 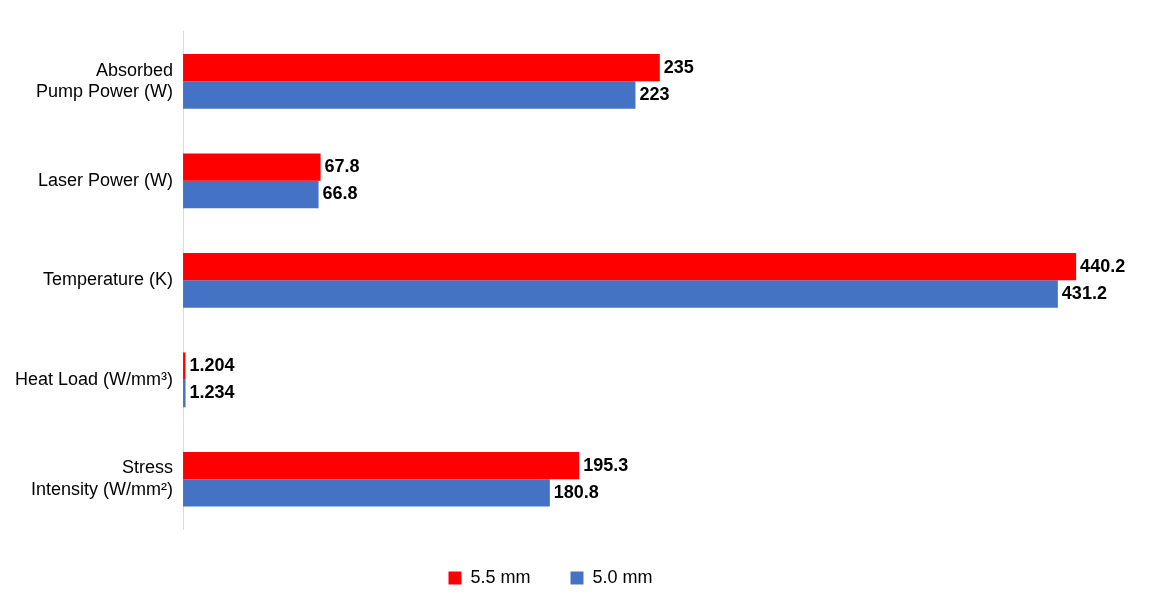 I want to click on y-tick-label: Temperature (K), so click(x=108, y=279).